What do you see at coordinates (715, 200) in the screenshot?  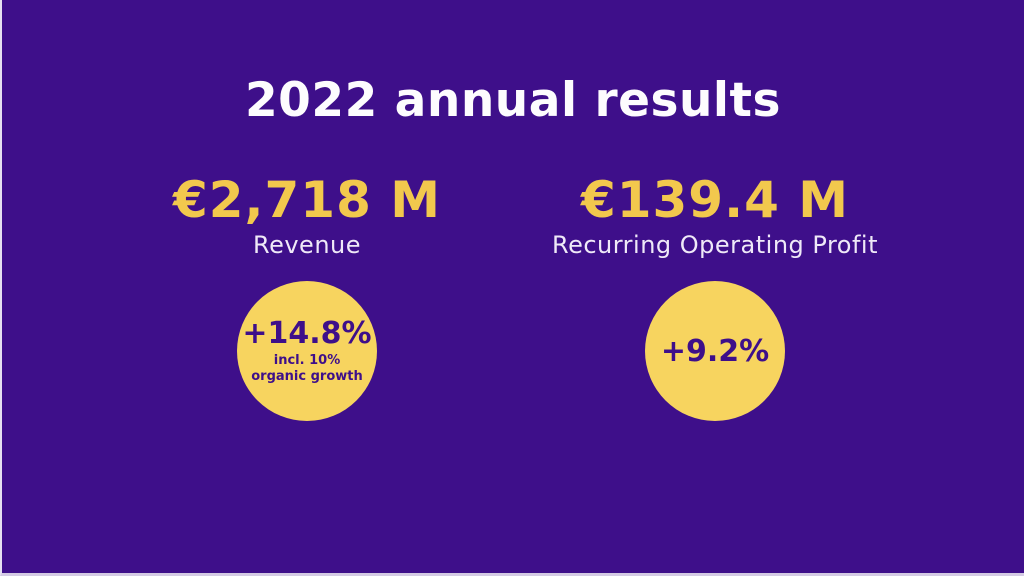 I see `operating-profit-value: €139.4 M` at bounding box center [715, 200].